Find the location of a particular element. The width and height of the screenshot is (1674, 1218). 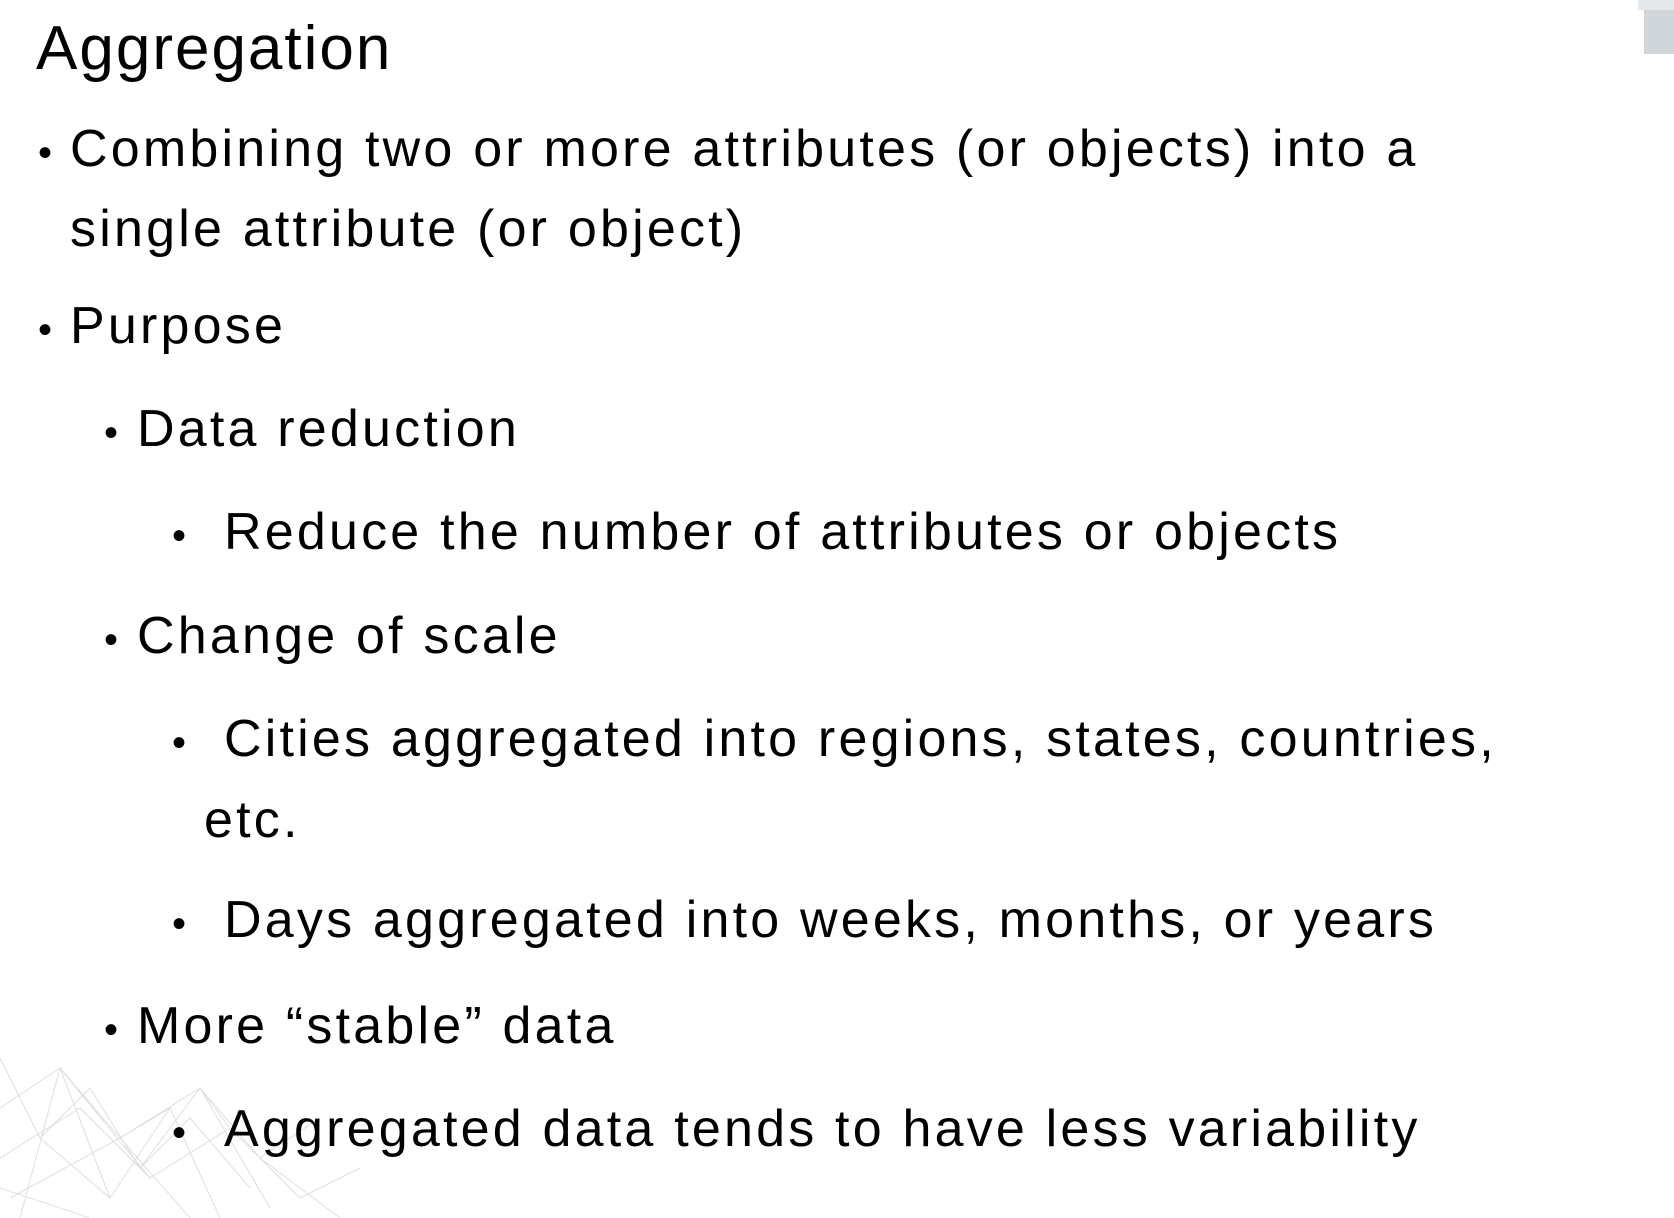

network-decoration-graphic is located at coordinates (180, 1137).